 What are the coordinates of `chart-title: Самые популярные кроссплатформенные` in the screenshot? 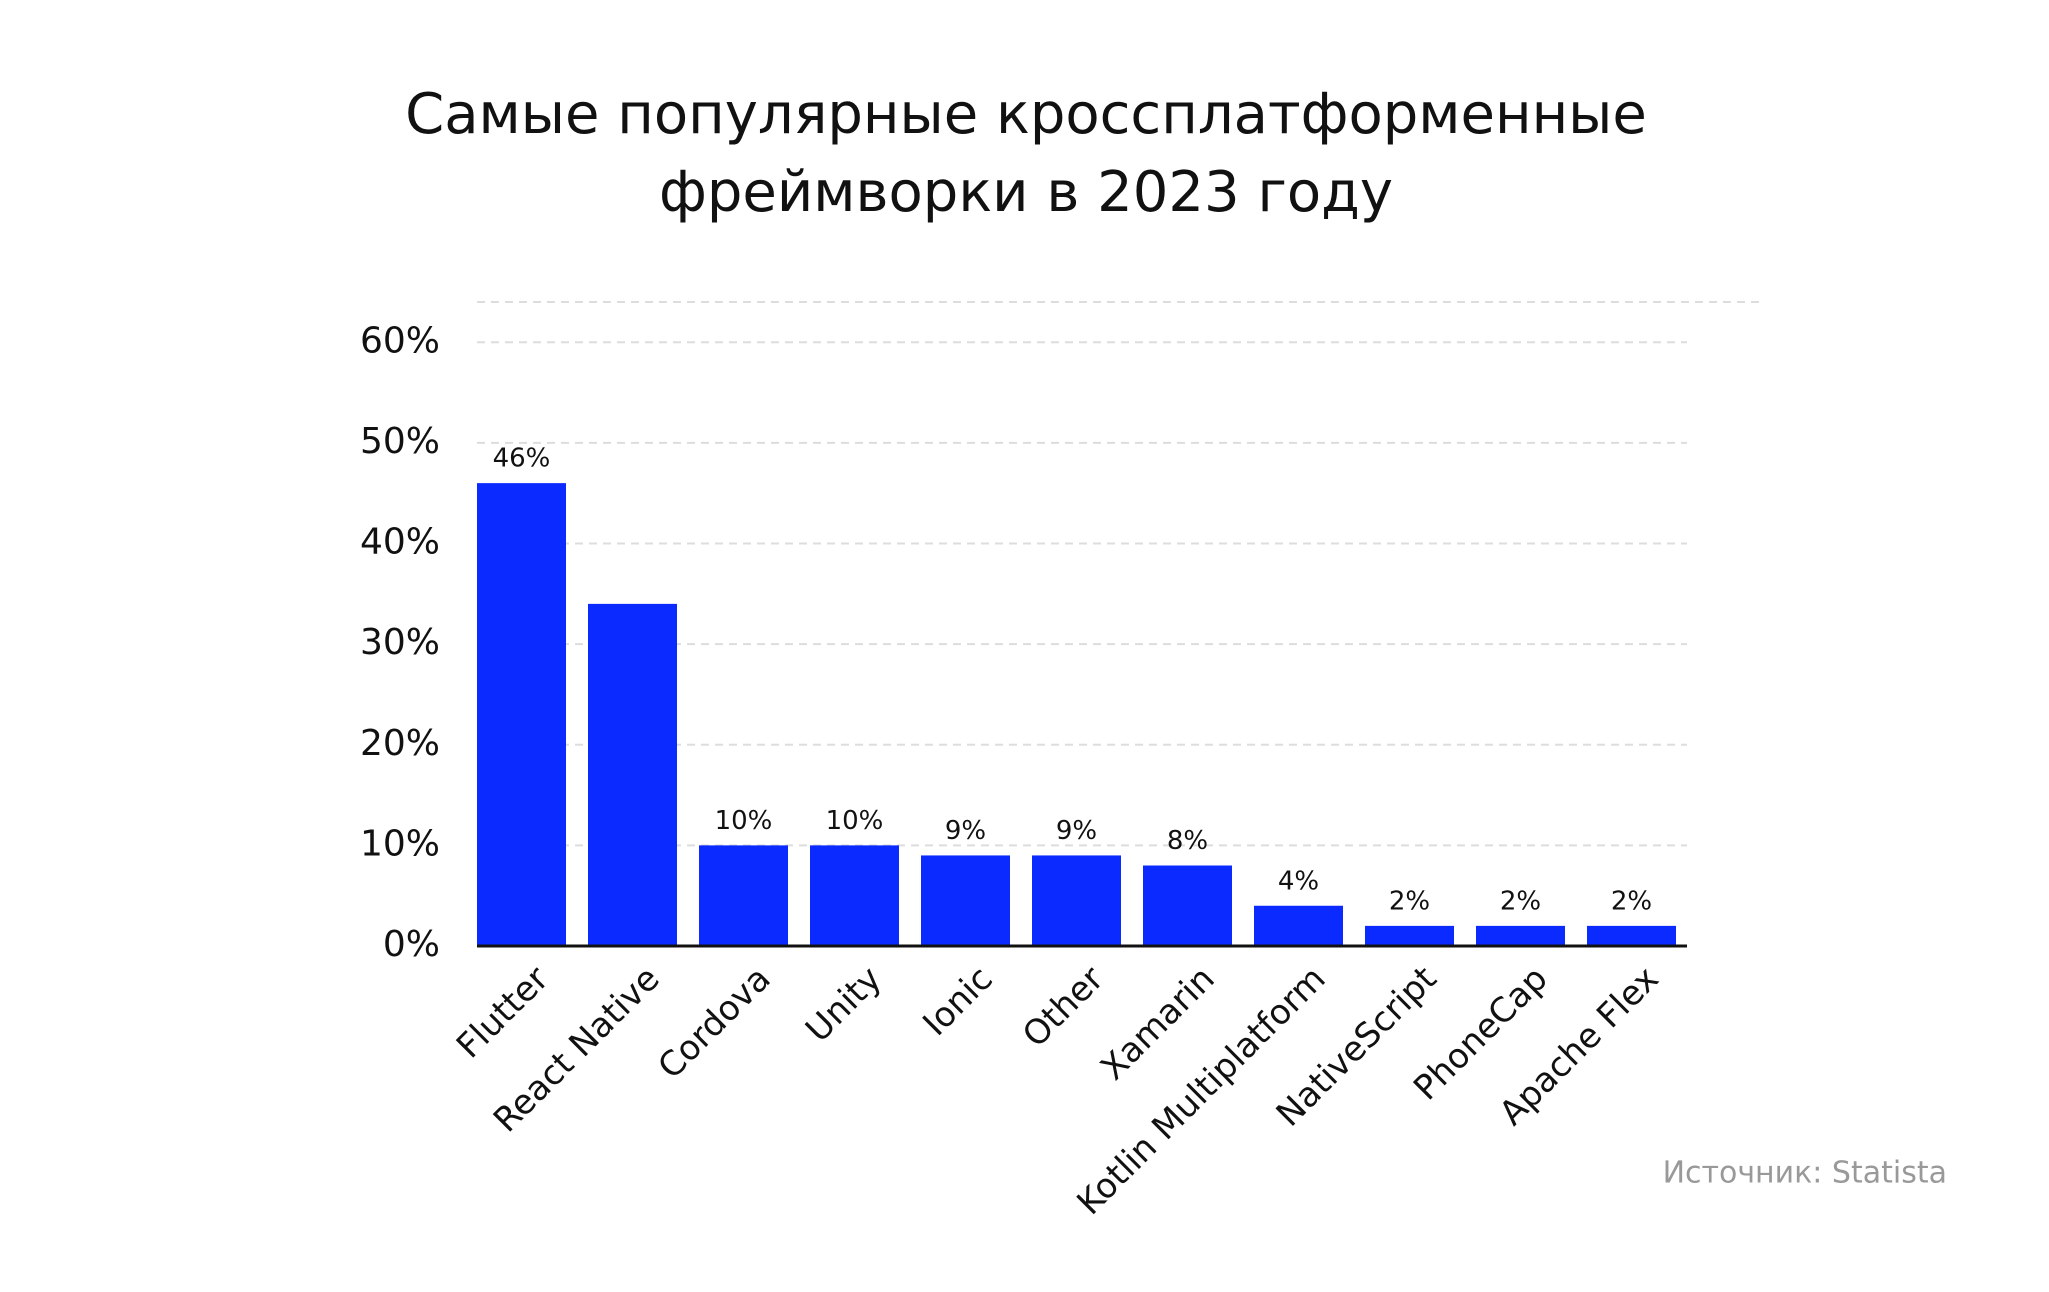 It's located at (1026, 114).